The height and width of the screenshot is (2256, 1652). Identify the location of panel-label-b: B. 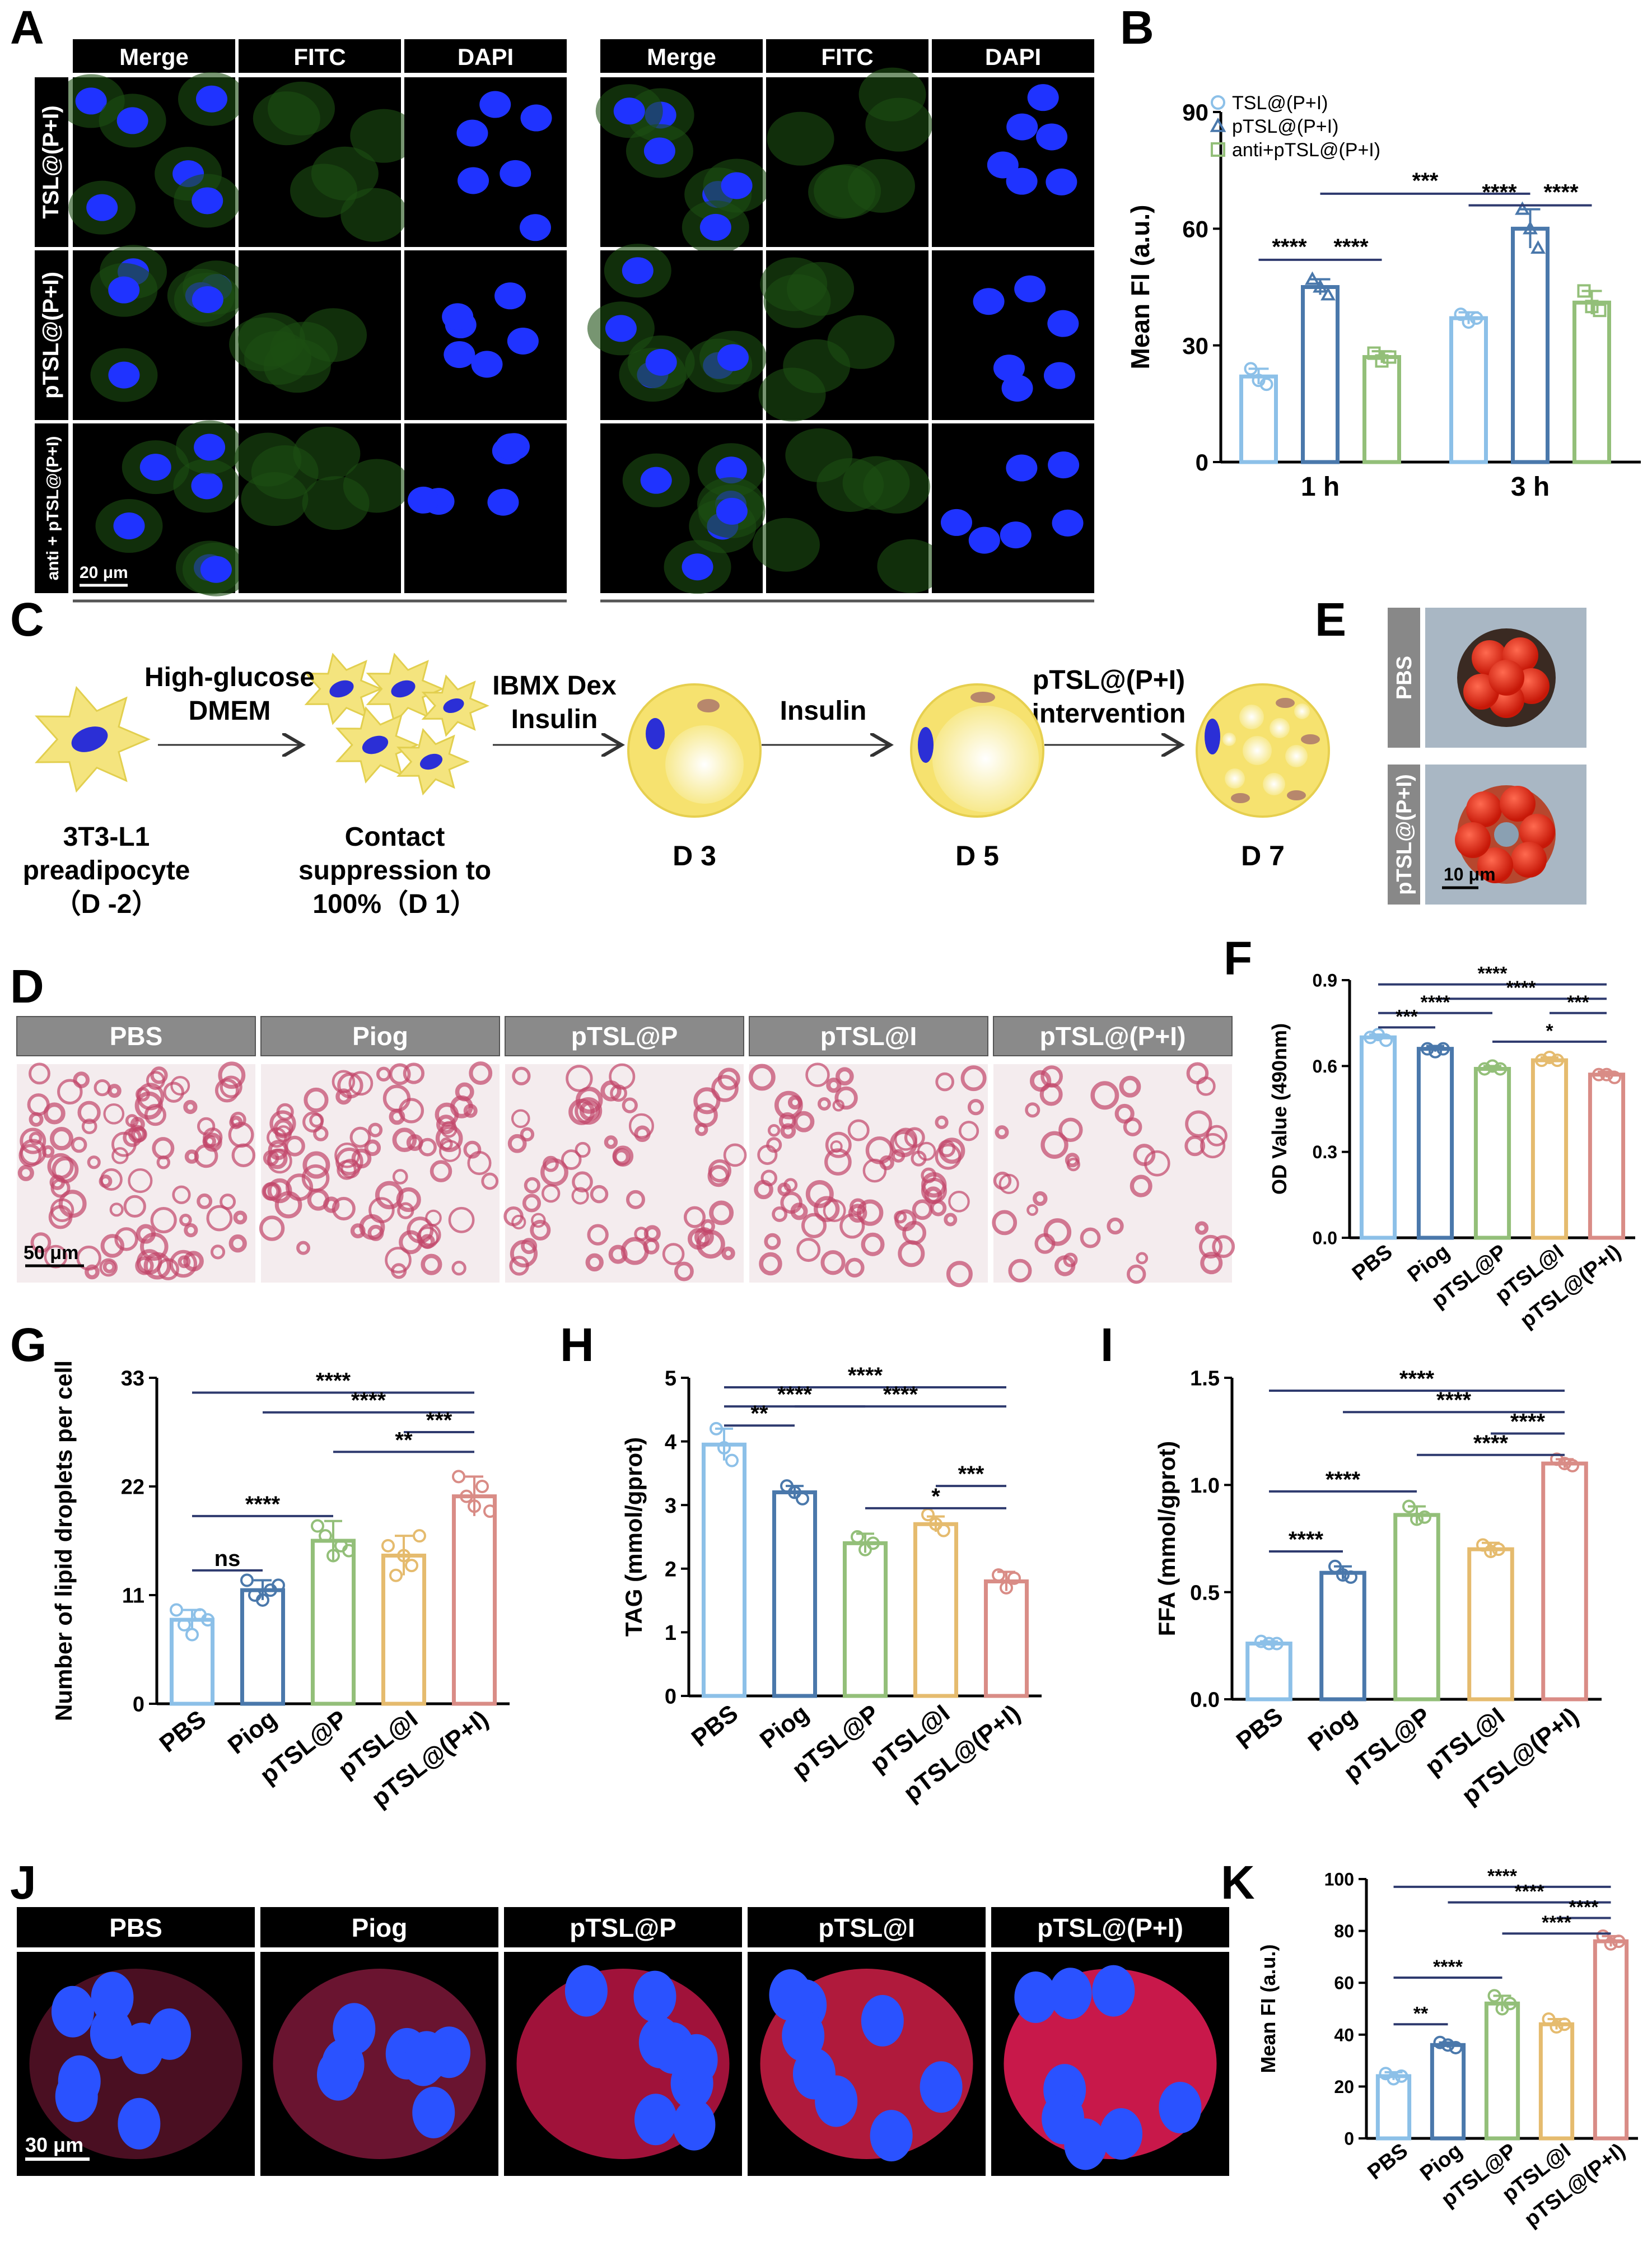
(1137, 27).